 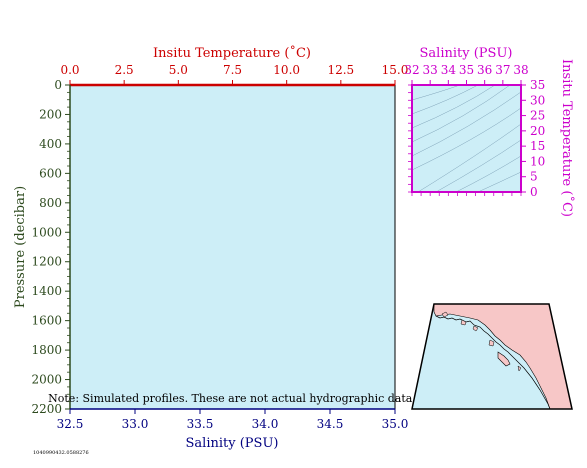 I want to click on pressure-tick-label: 2200, so click(x=46, y=409).